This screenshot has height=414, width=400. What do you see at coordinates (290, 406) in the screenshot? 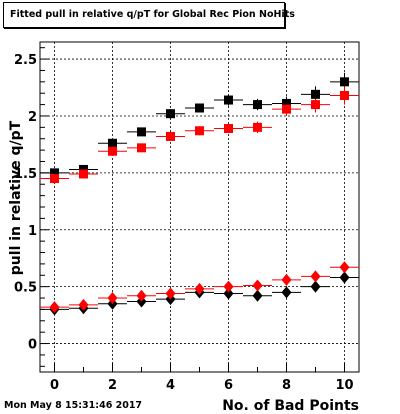
I see `x-axis-label: No. of Bad Points` at bounding box center [290, 406].